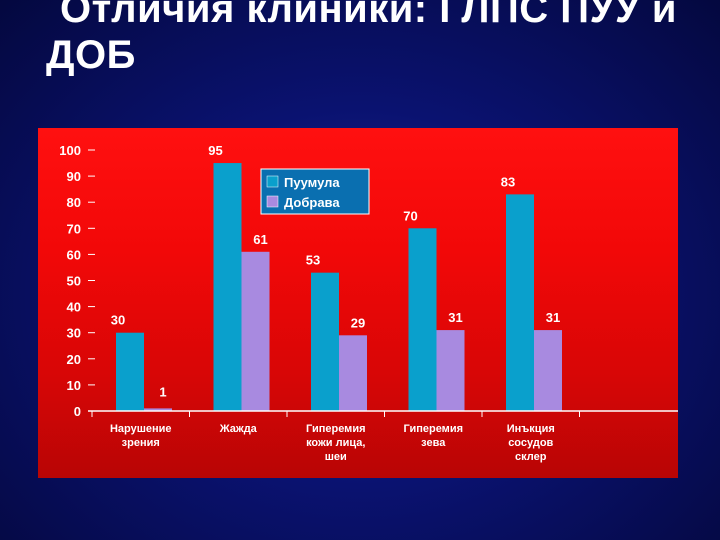  What do you see at coordinates (74, 254) in the screenshot?
I see `y-tick-label: 60` at bounding box center [74, 254].